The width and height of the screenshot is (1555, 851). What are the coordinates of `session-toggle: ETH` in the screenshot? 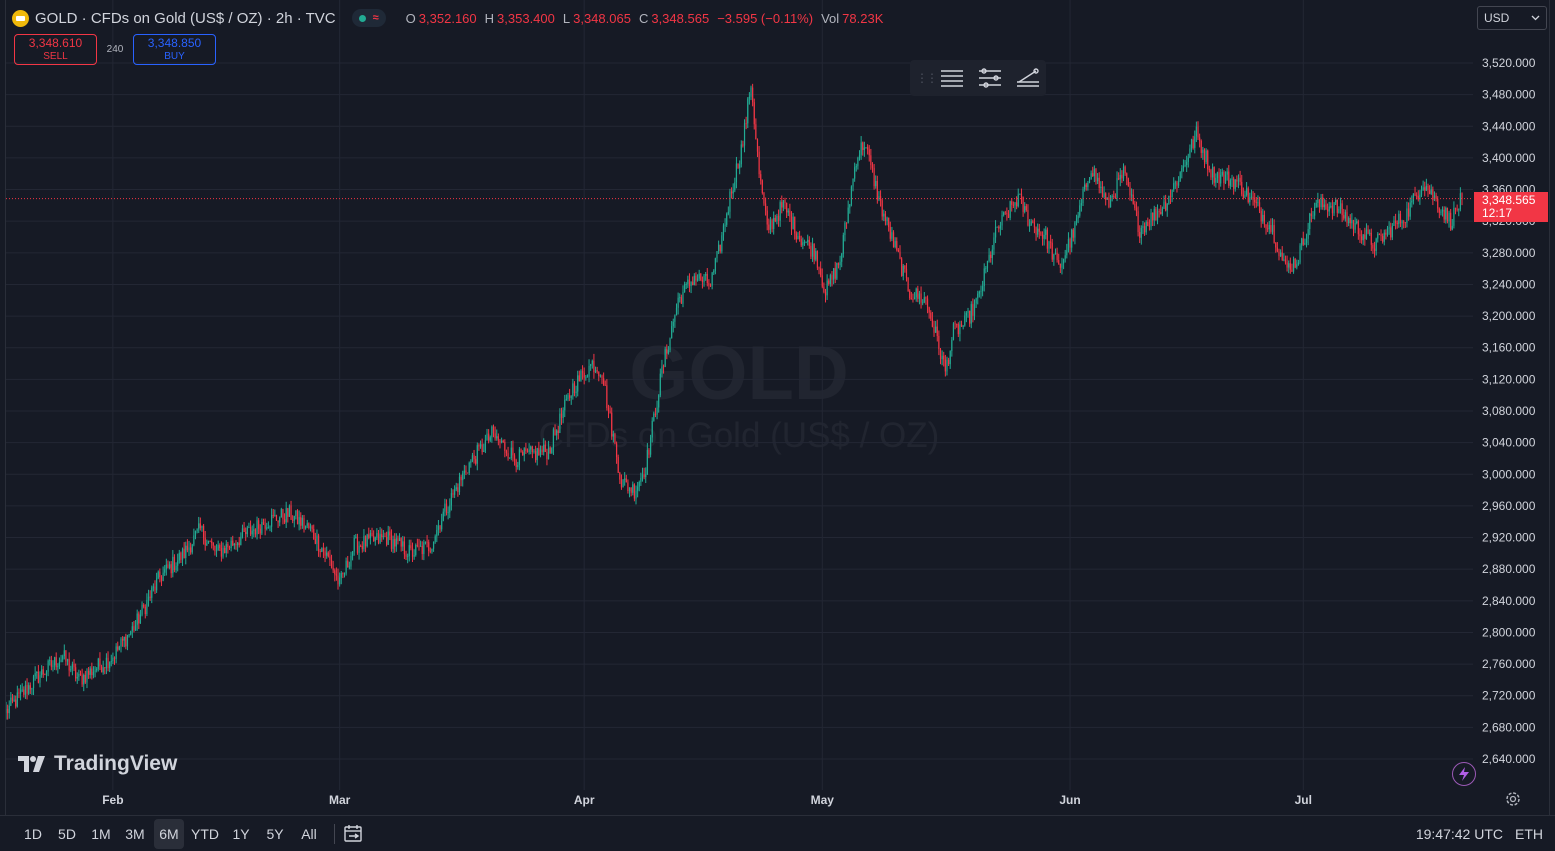 It's located at (1529, 834).